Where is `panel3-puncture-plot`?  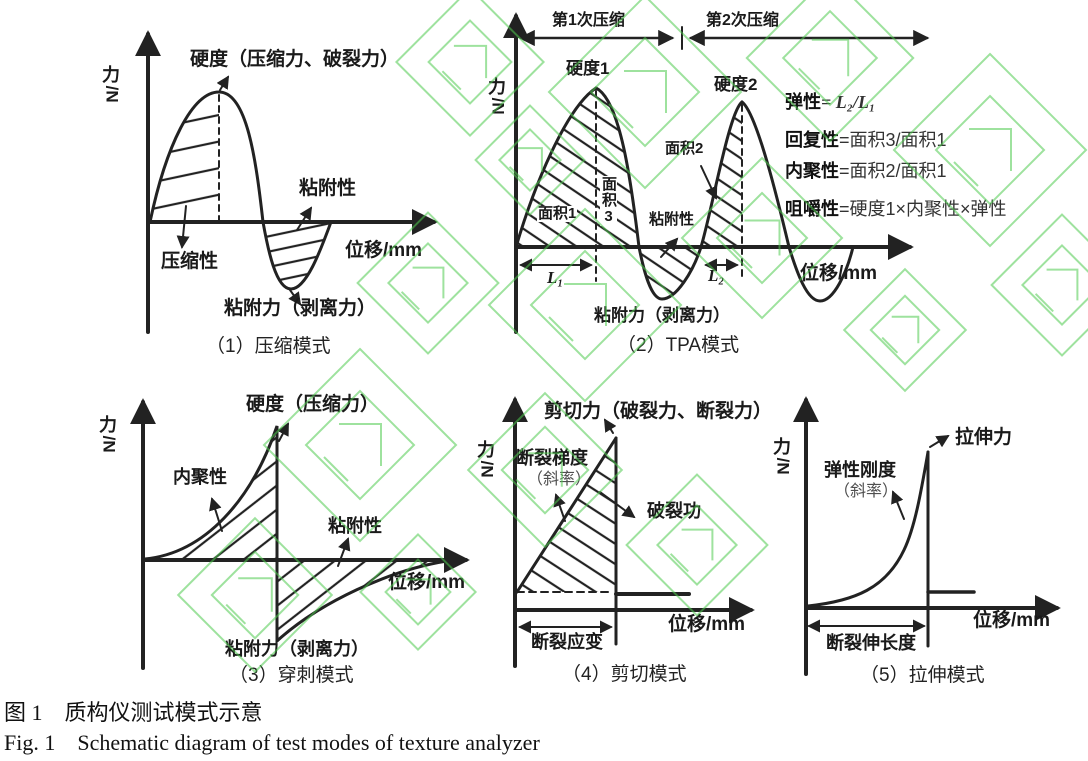
panel3-puncture-plot is located at coordinates (300, 534).